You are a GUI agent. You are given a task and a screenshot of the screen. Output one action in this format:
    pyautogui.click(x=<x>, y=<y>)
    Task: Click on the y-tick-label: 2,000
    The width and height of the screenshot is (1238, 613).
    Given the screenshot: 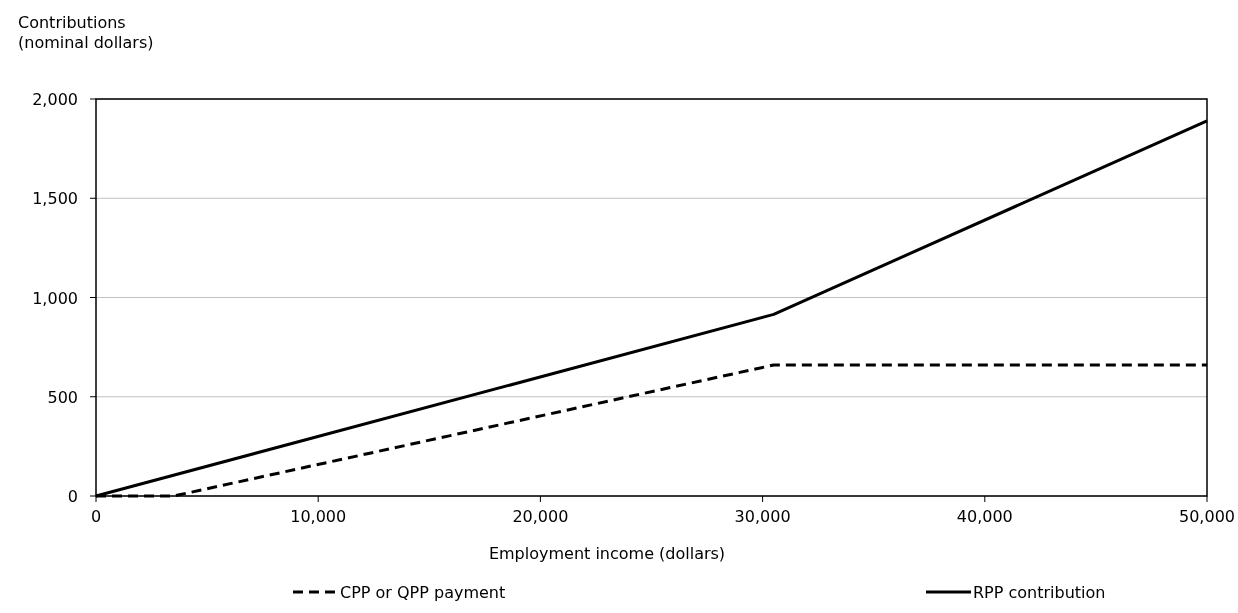 What is the action you would take?
    pyautogui.click(x=55, y=99)
    